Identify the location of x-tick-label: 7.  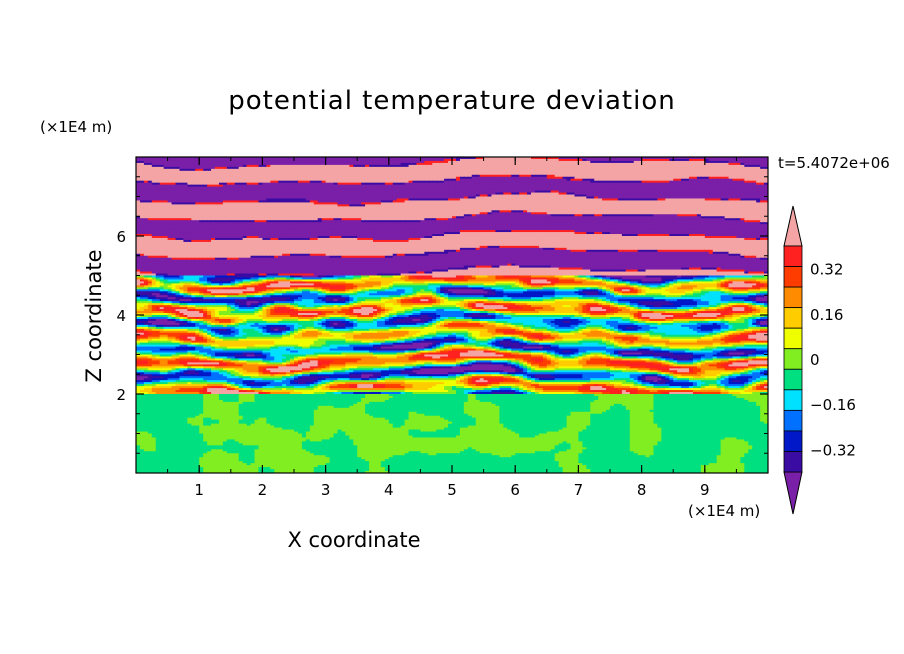
(579, 490).